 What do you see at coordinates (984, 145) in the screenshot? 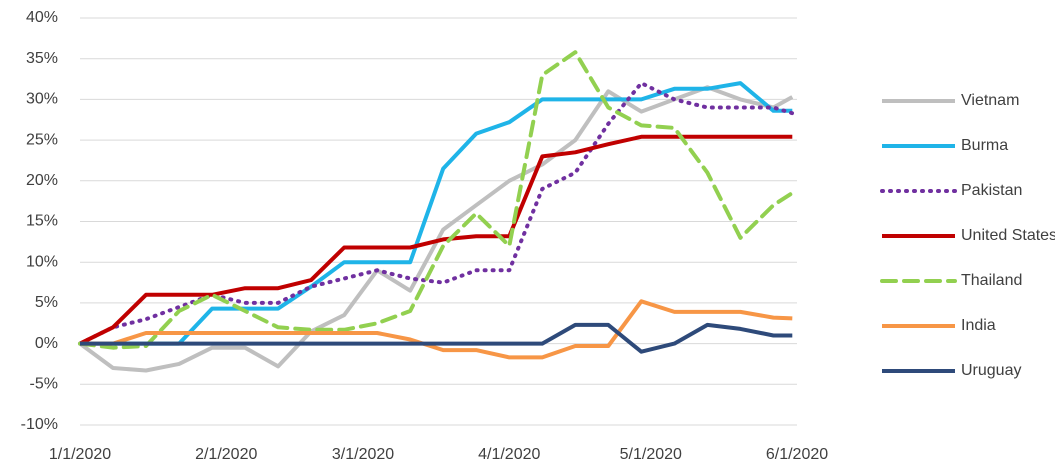
I see `legend-label: Burma` at bounding box center [984, 145].